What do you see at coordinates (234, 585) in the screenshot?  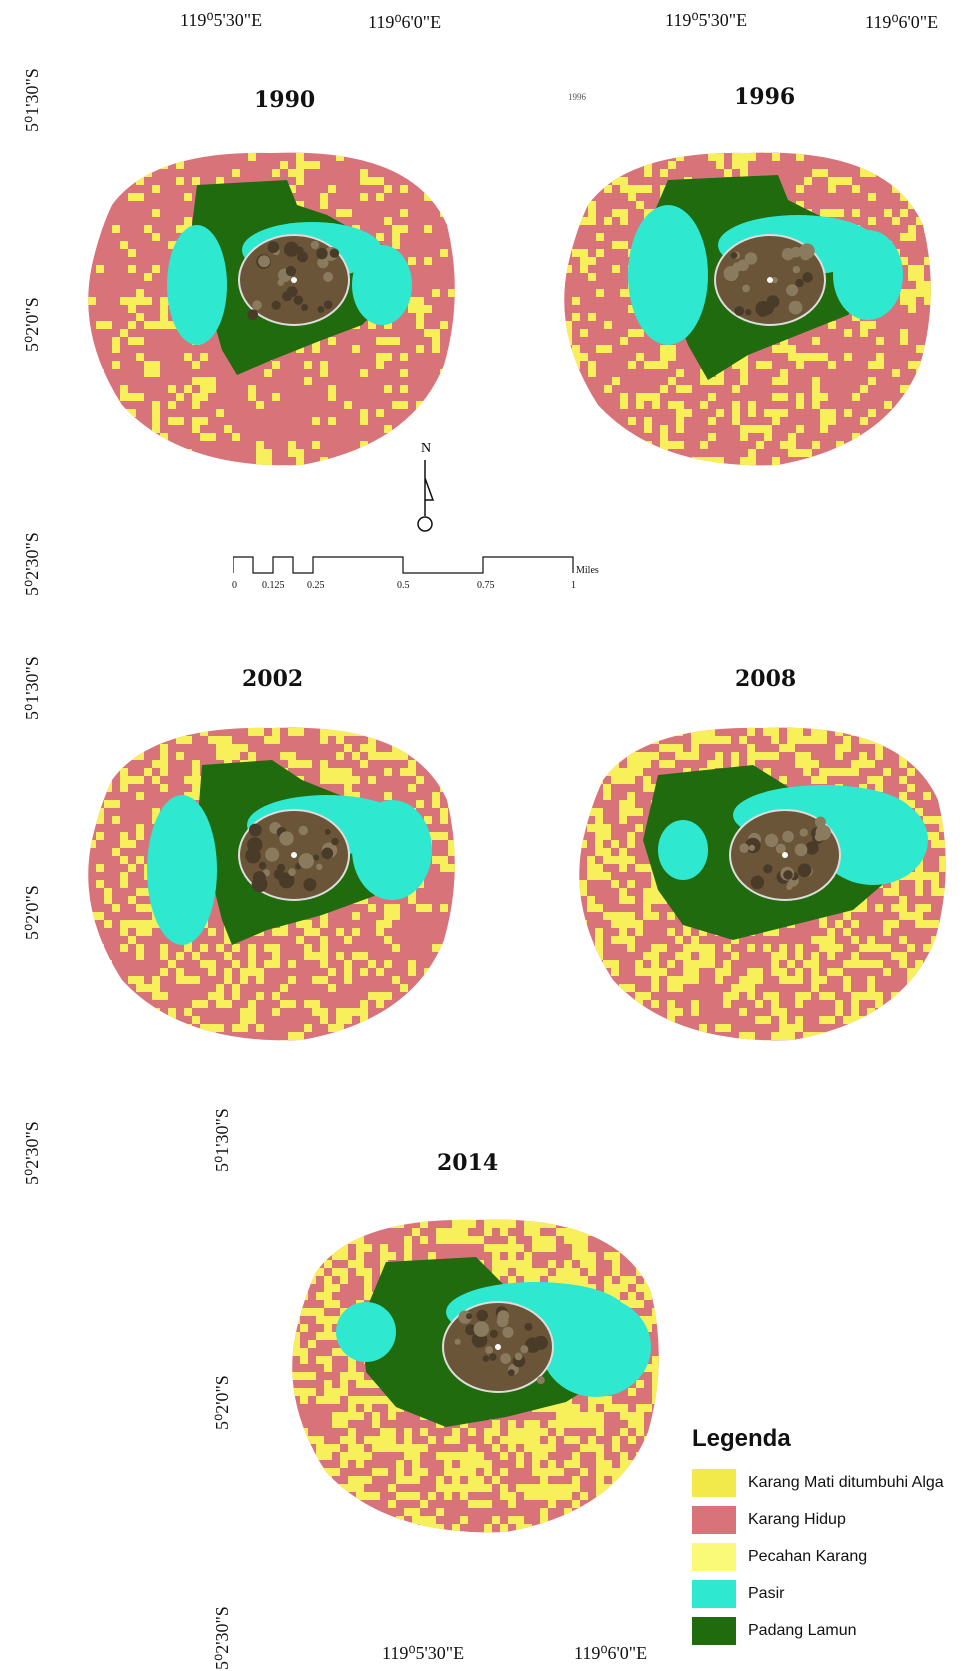 I see `scale-tick-0: 0` at bounding box center [234, 585].